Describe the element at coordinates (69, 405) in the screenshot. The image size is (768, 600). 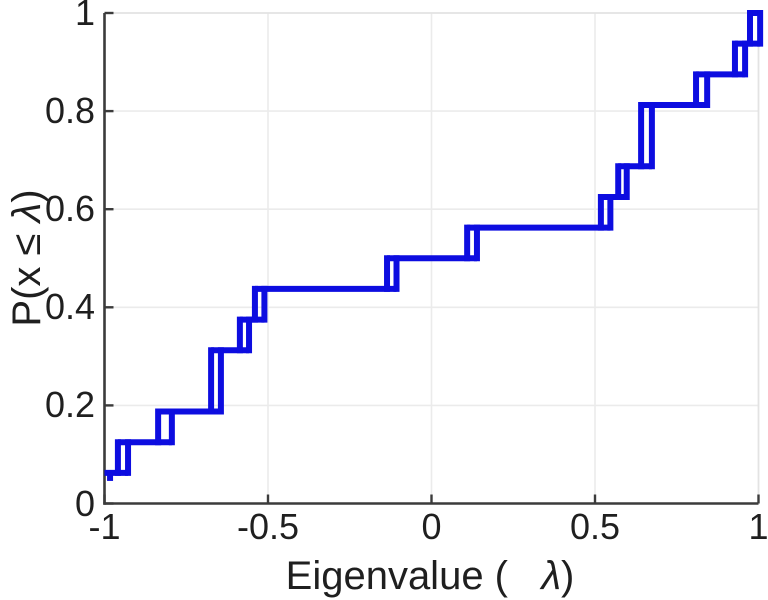
I see `y-tick-label: 0.2` at that location.